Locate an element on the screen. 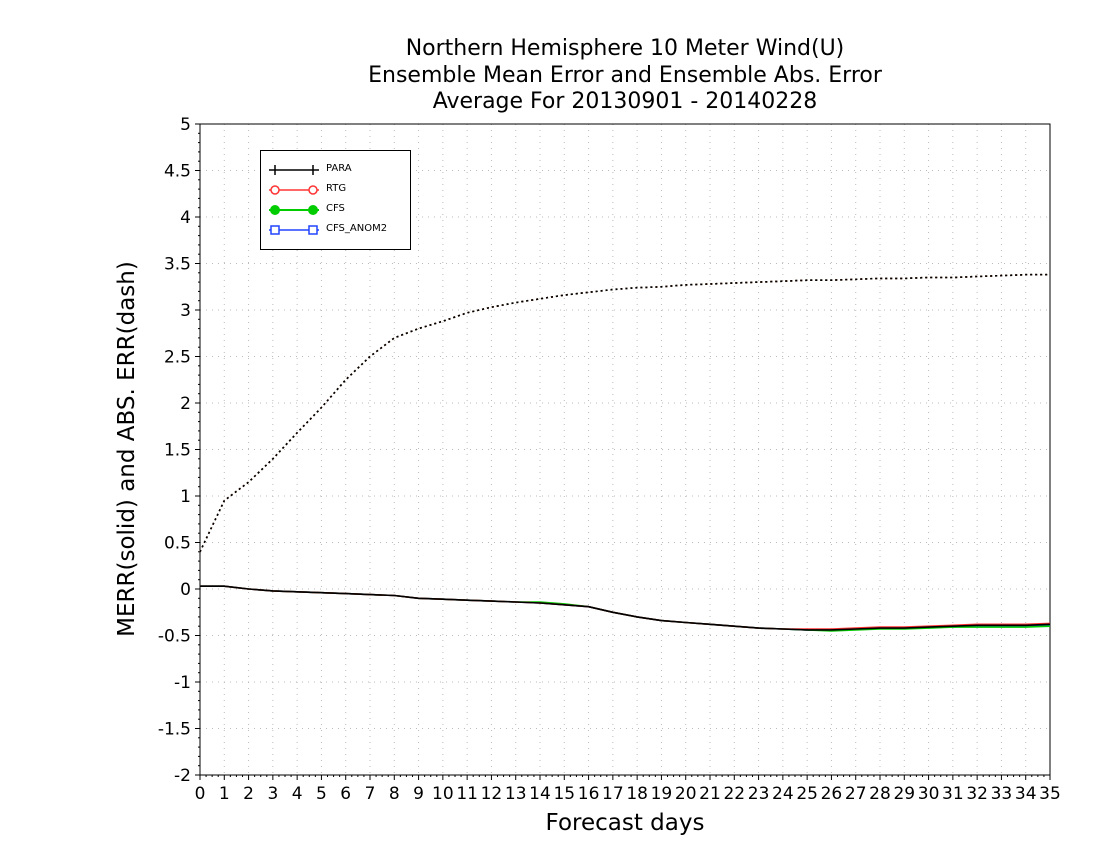 The height and width of the screenshot is (850, 1100). x-tick-label: 3 is located at coordinates (272, 794).